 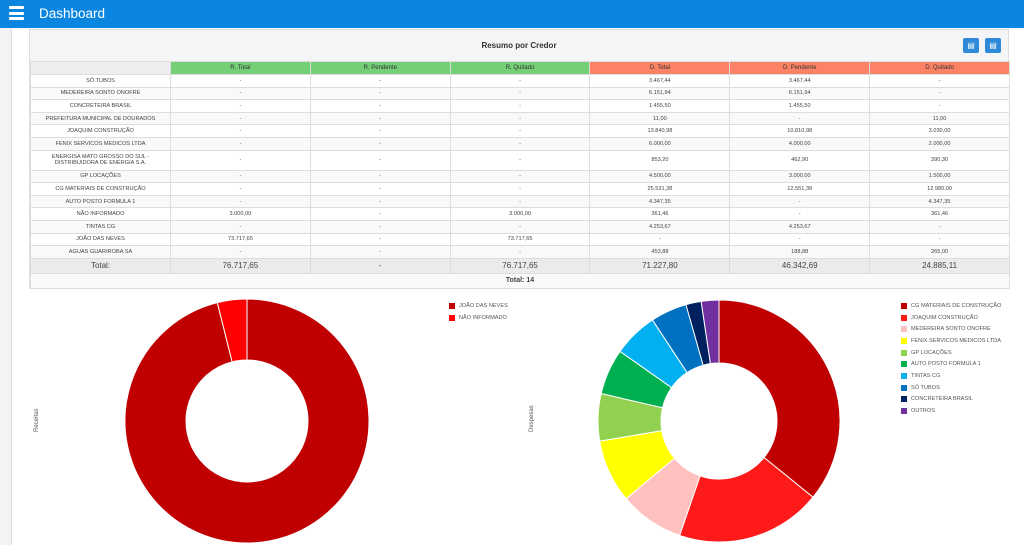 I want to click on receitas-legend: JOÃO DAS NEVES NÃO INFORMADO, so click(x=478, y=311).